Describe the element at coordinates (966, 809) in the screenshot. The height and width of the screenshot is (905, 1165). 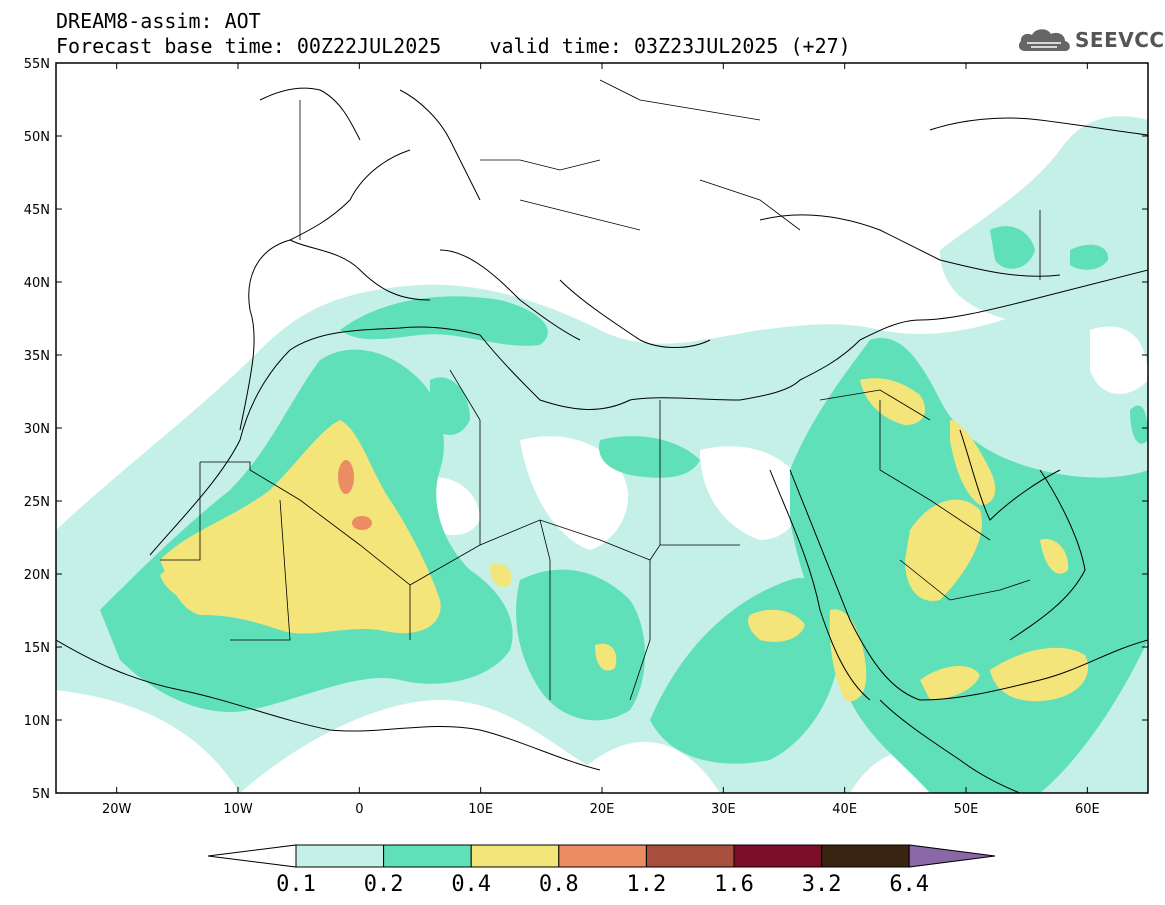
I see `lon-label: 50E` at that location.